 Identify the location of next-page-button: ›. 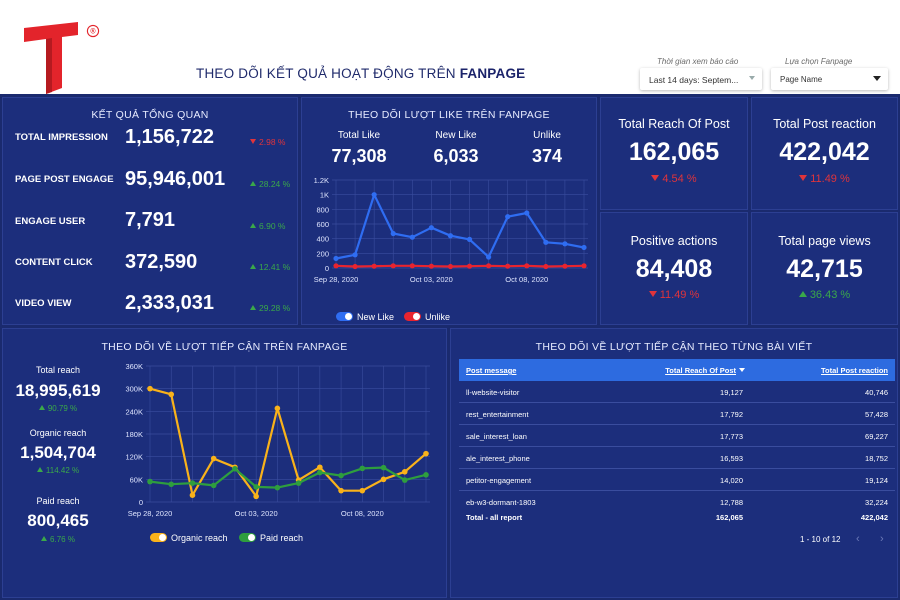
(882, 539).